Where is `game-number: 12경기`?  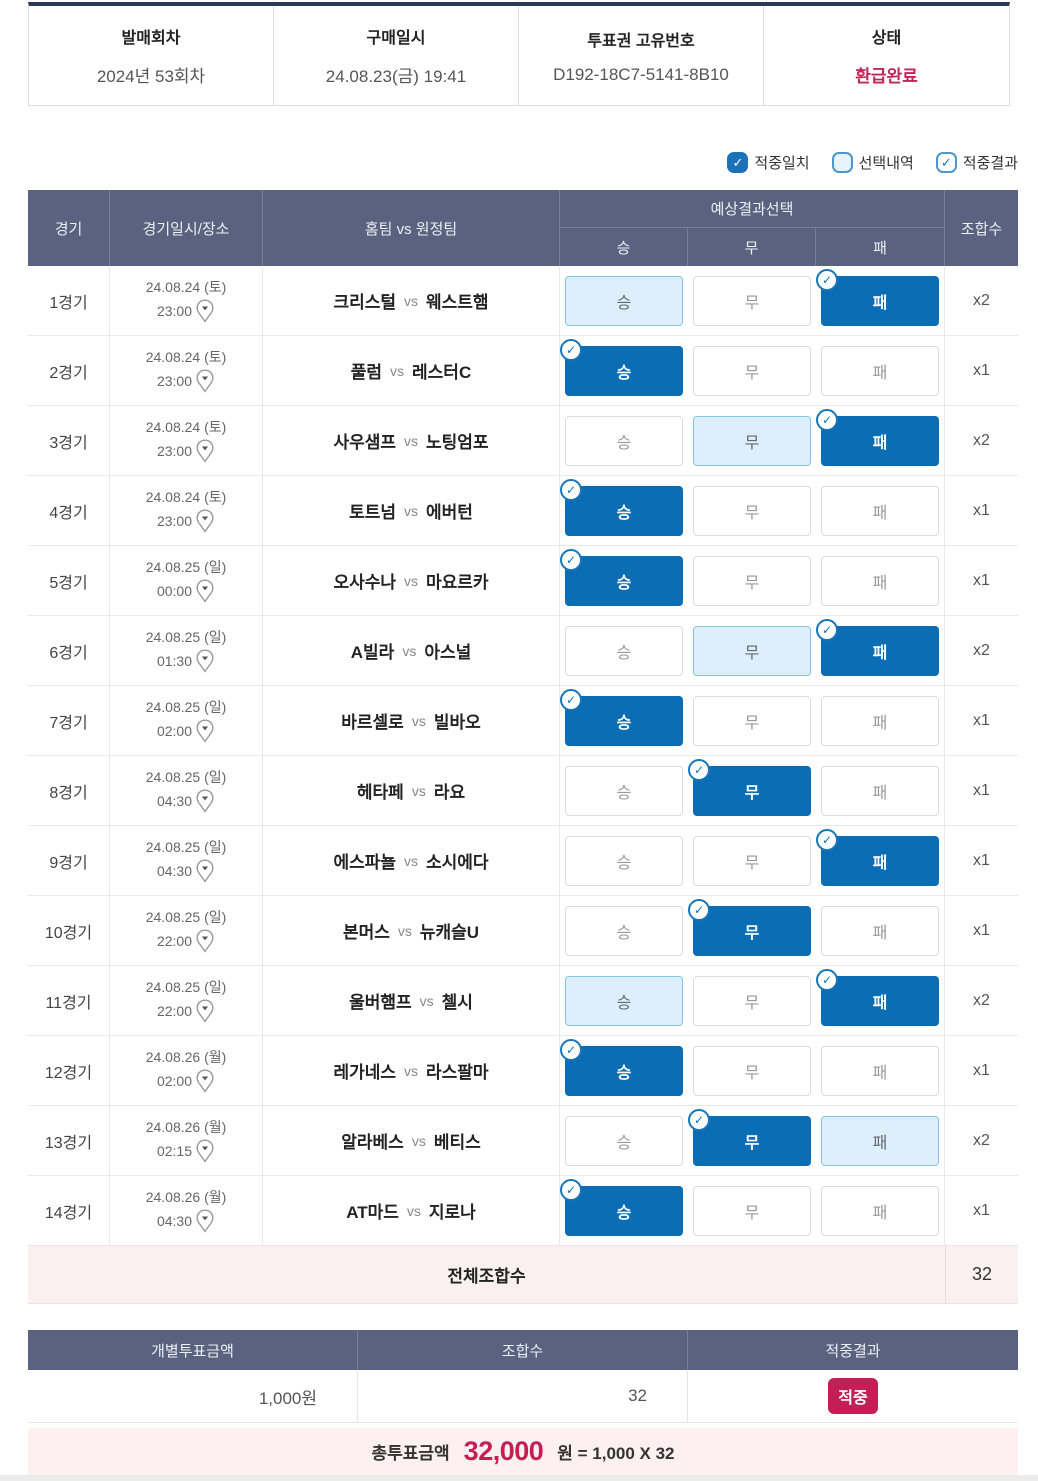 game-number: 12경기 is located at coordinates (69, 1070).